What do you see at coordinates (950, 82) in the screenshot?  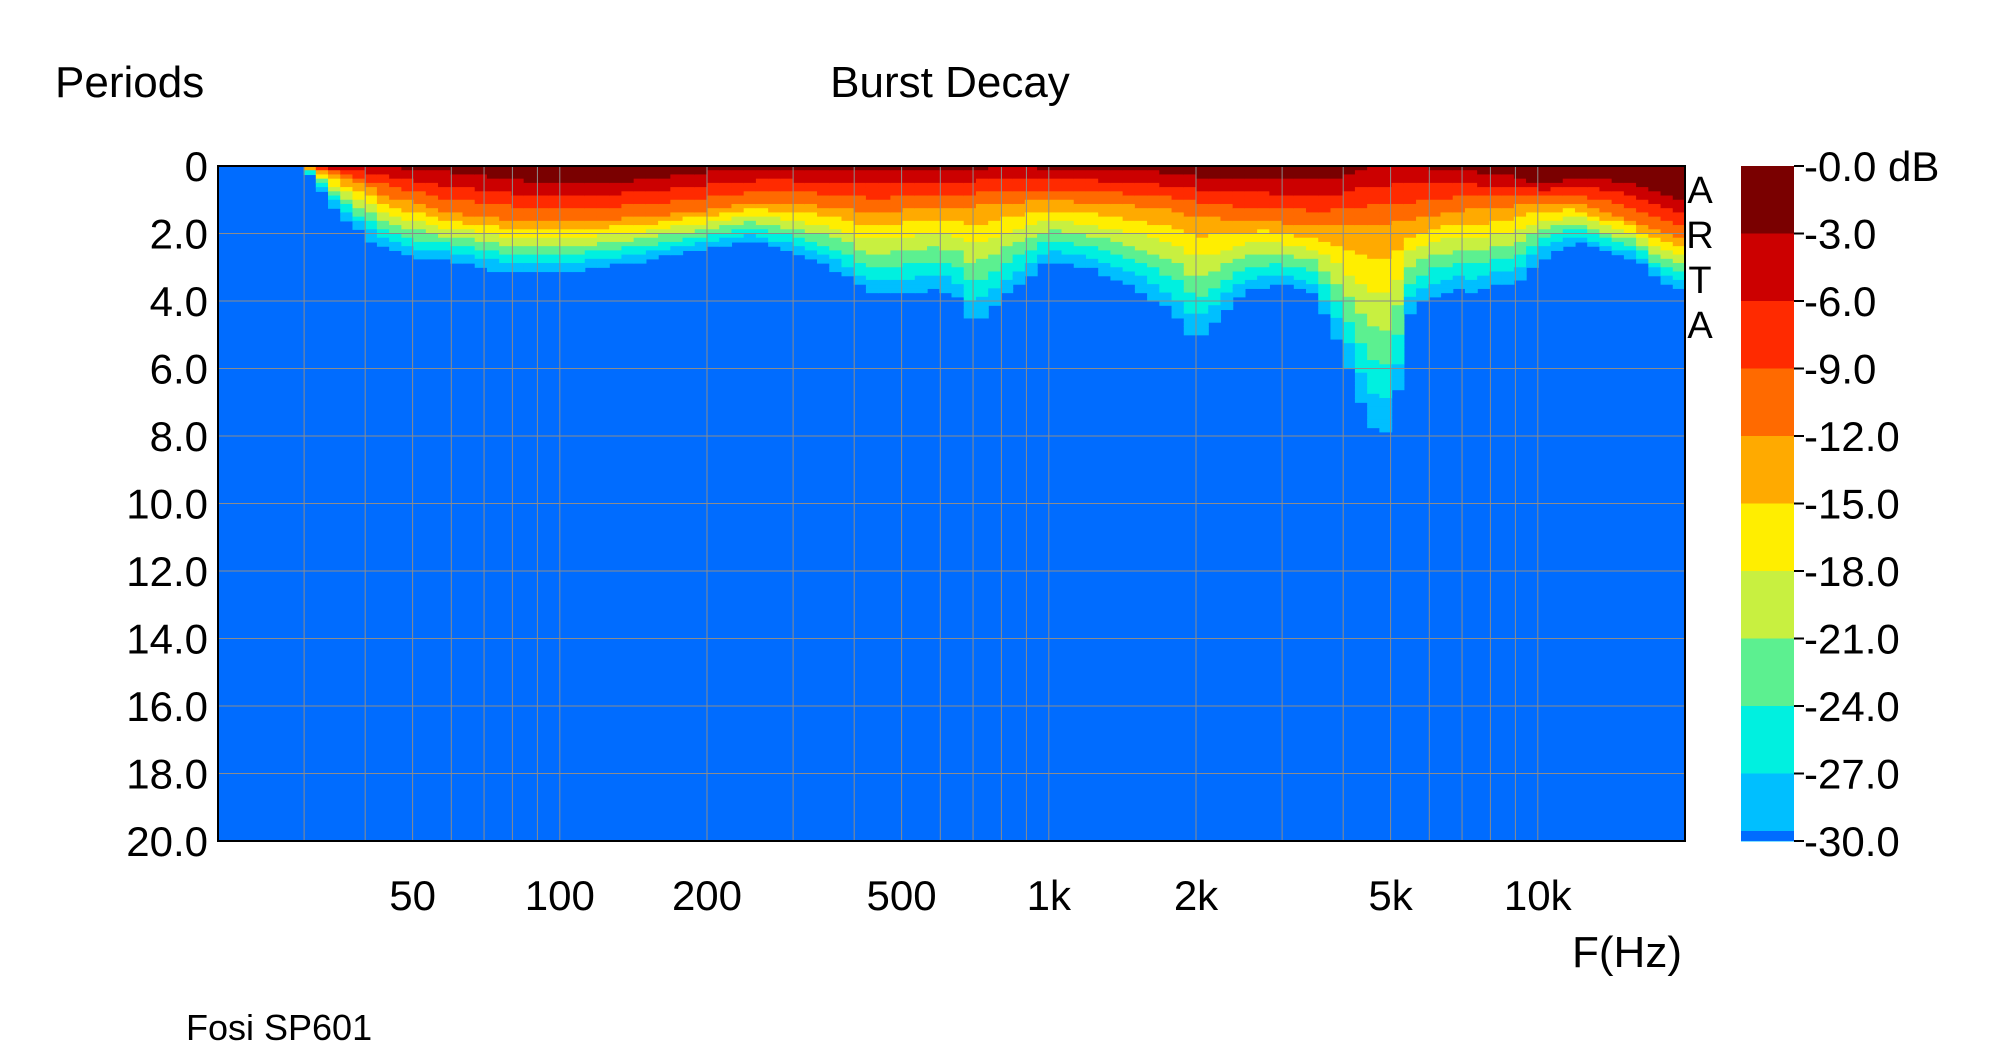 I see `chart-title: Burst Decay` at bounding box center [950, 82].